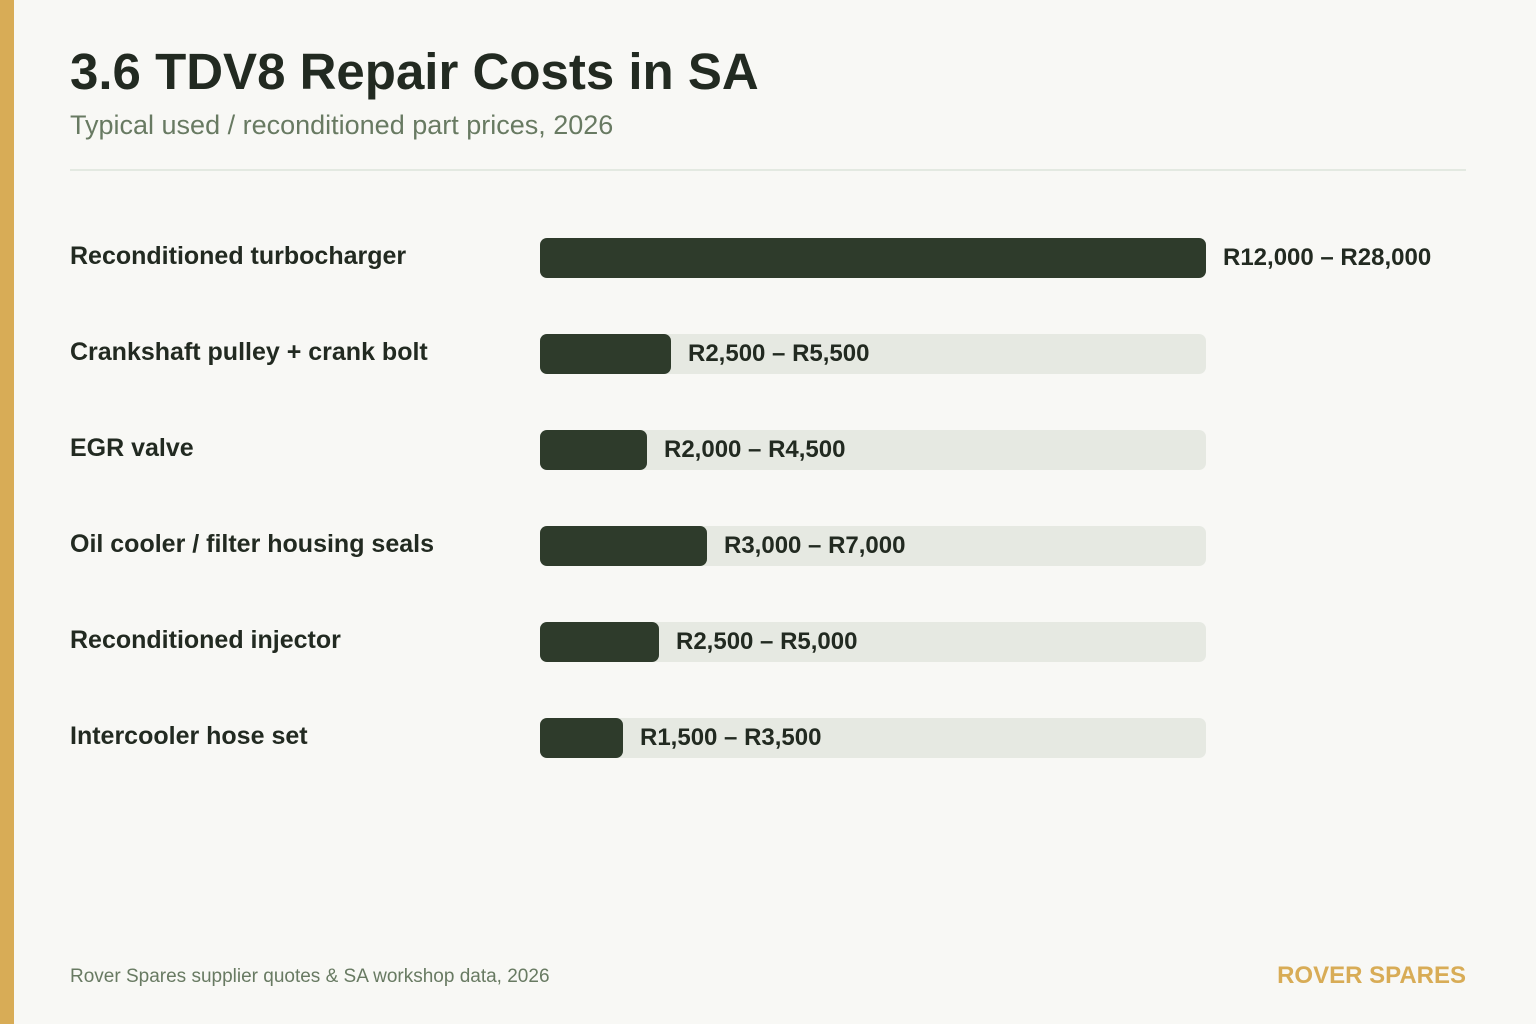 This screenshot has height=1024, width=1536. I want to click on category-label: EGR valve, so click(132, 448).